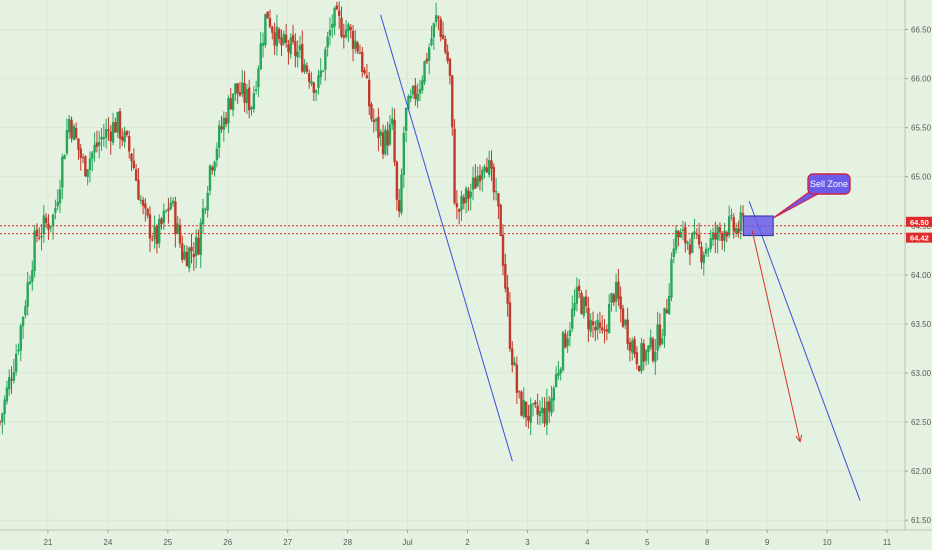 Image resolution: width=932 pixels, height=550 pixels. What do you see at coordinates (467, 542) in the screenshot?
I see `x-tick-label: 2` at bounding box center [467, 542].